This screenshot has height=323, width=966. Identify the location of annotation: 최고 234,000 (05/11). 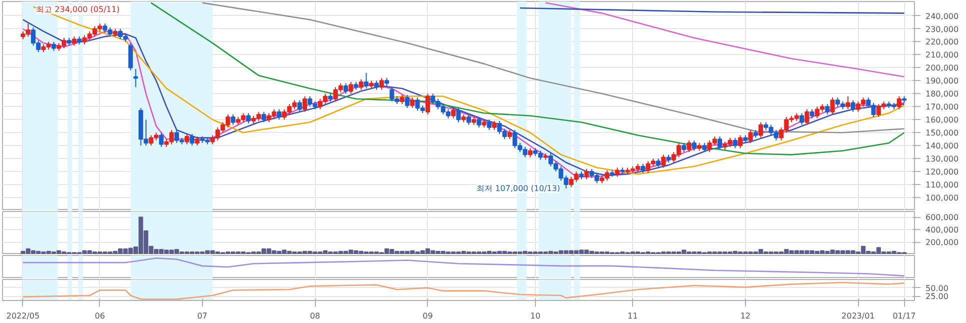
(78, 9).